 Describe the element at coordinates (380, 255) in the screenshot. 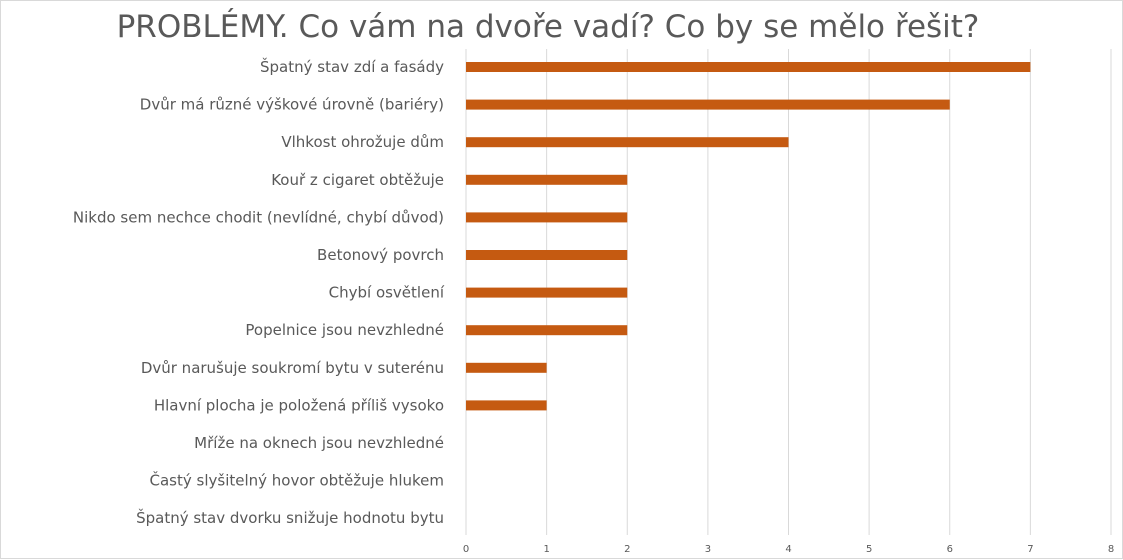

I see `category-label: Betonový povrch` at that location.